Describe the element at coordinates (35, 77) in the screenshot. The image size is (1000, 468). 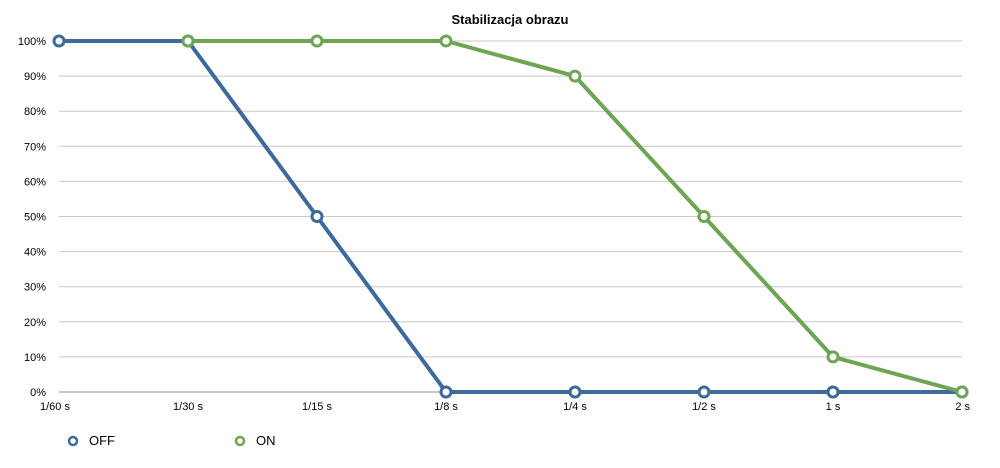
I see `y-tick-label: 90%` at that location.